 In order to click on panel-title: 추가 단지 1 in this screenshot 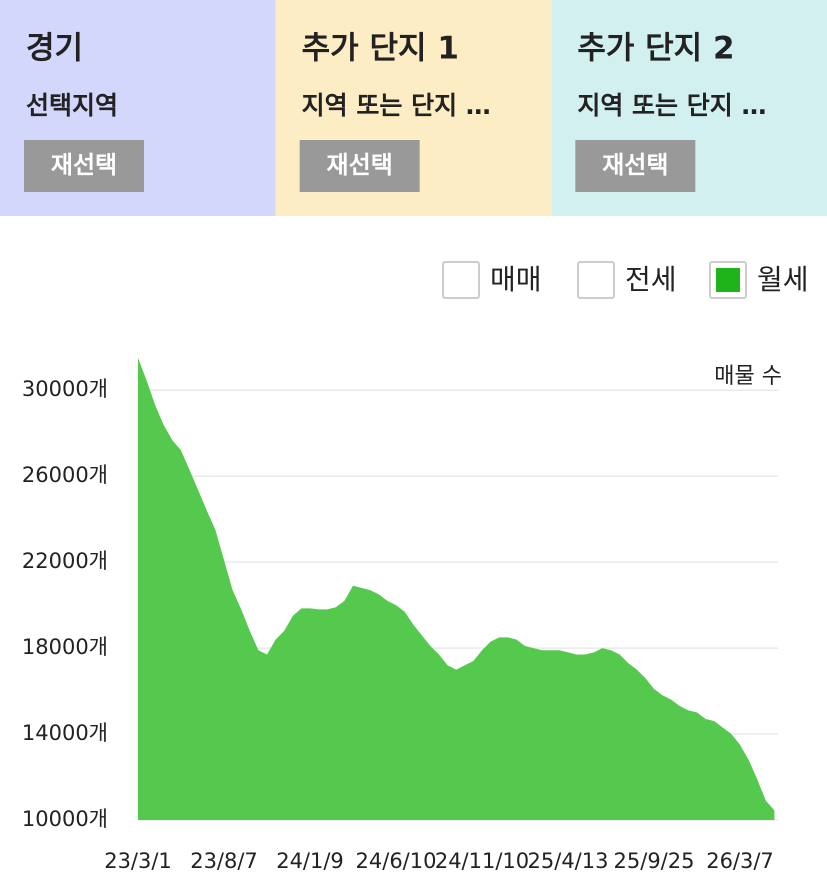, I will do `click(380, 49)`.